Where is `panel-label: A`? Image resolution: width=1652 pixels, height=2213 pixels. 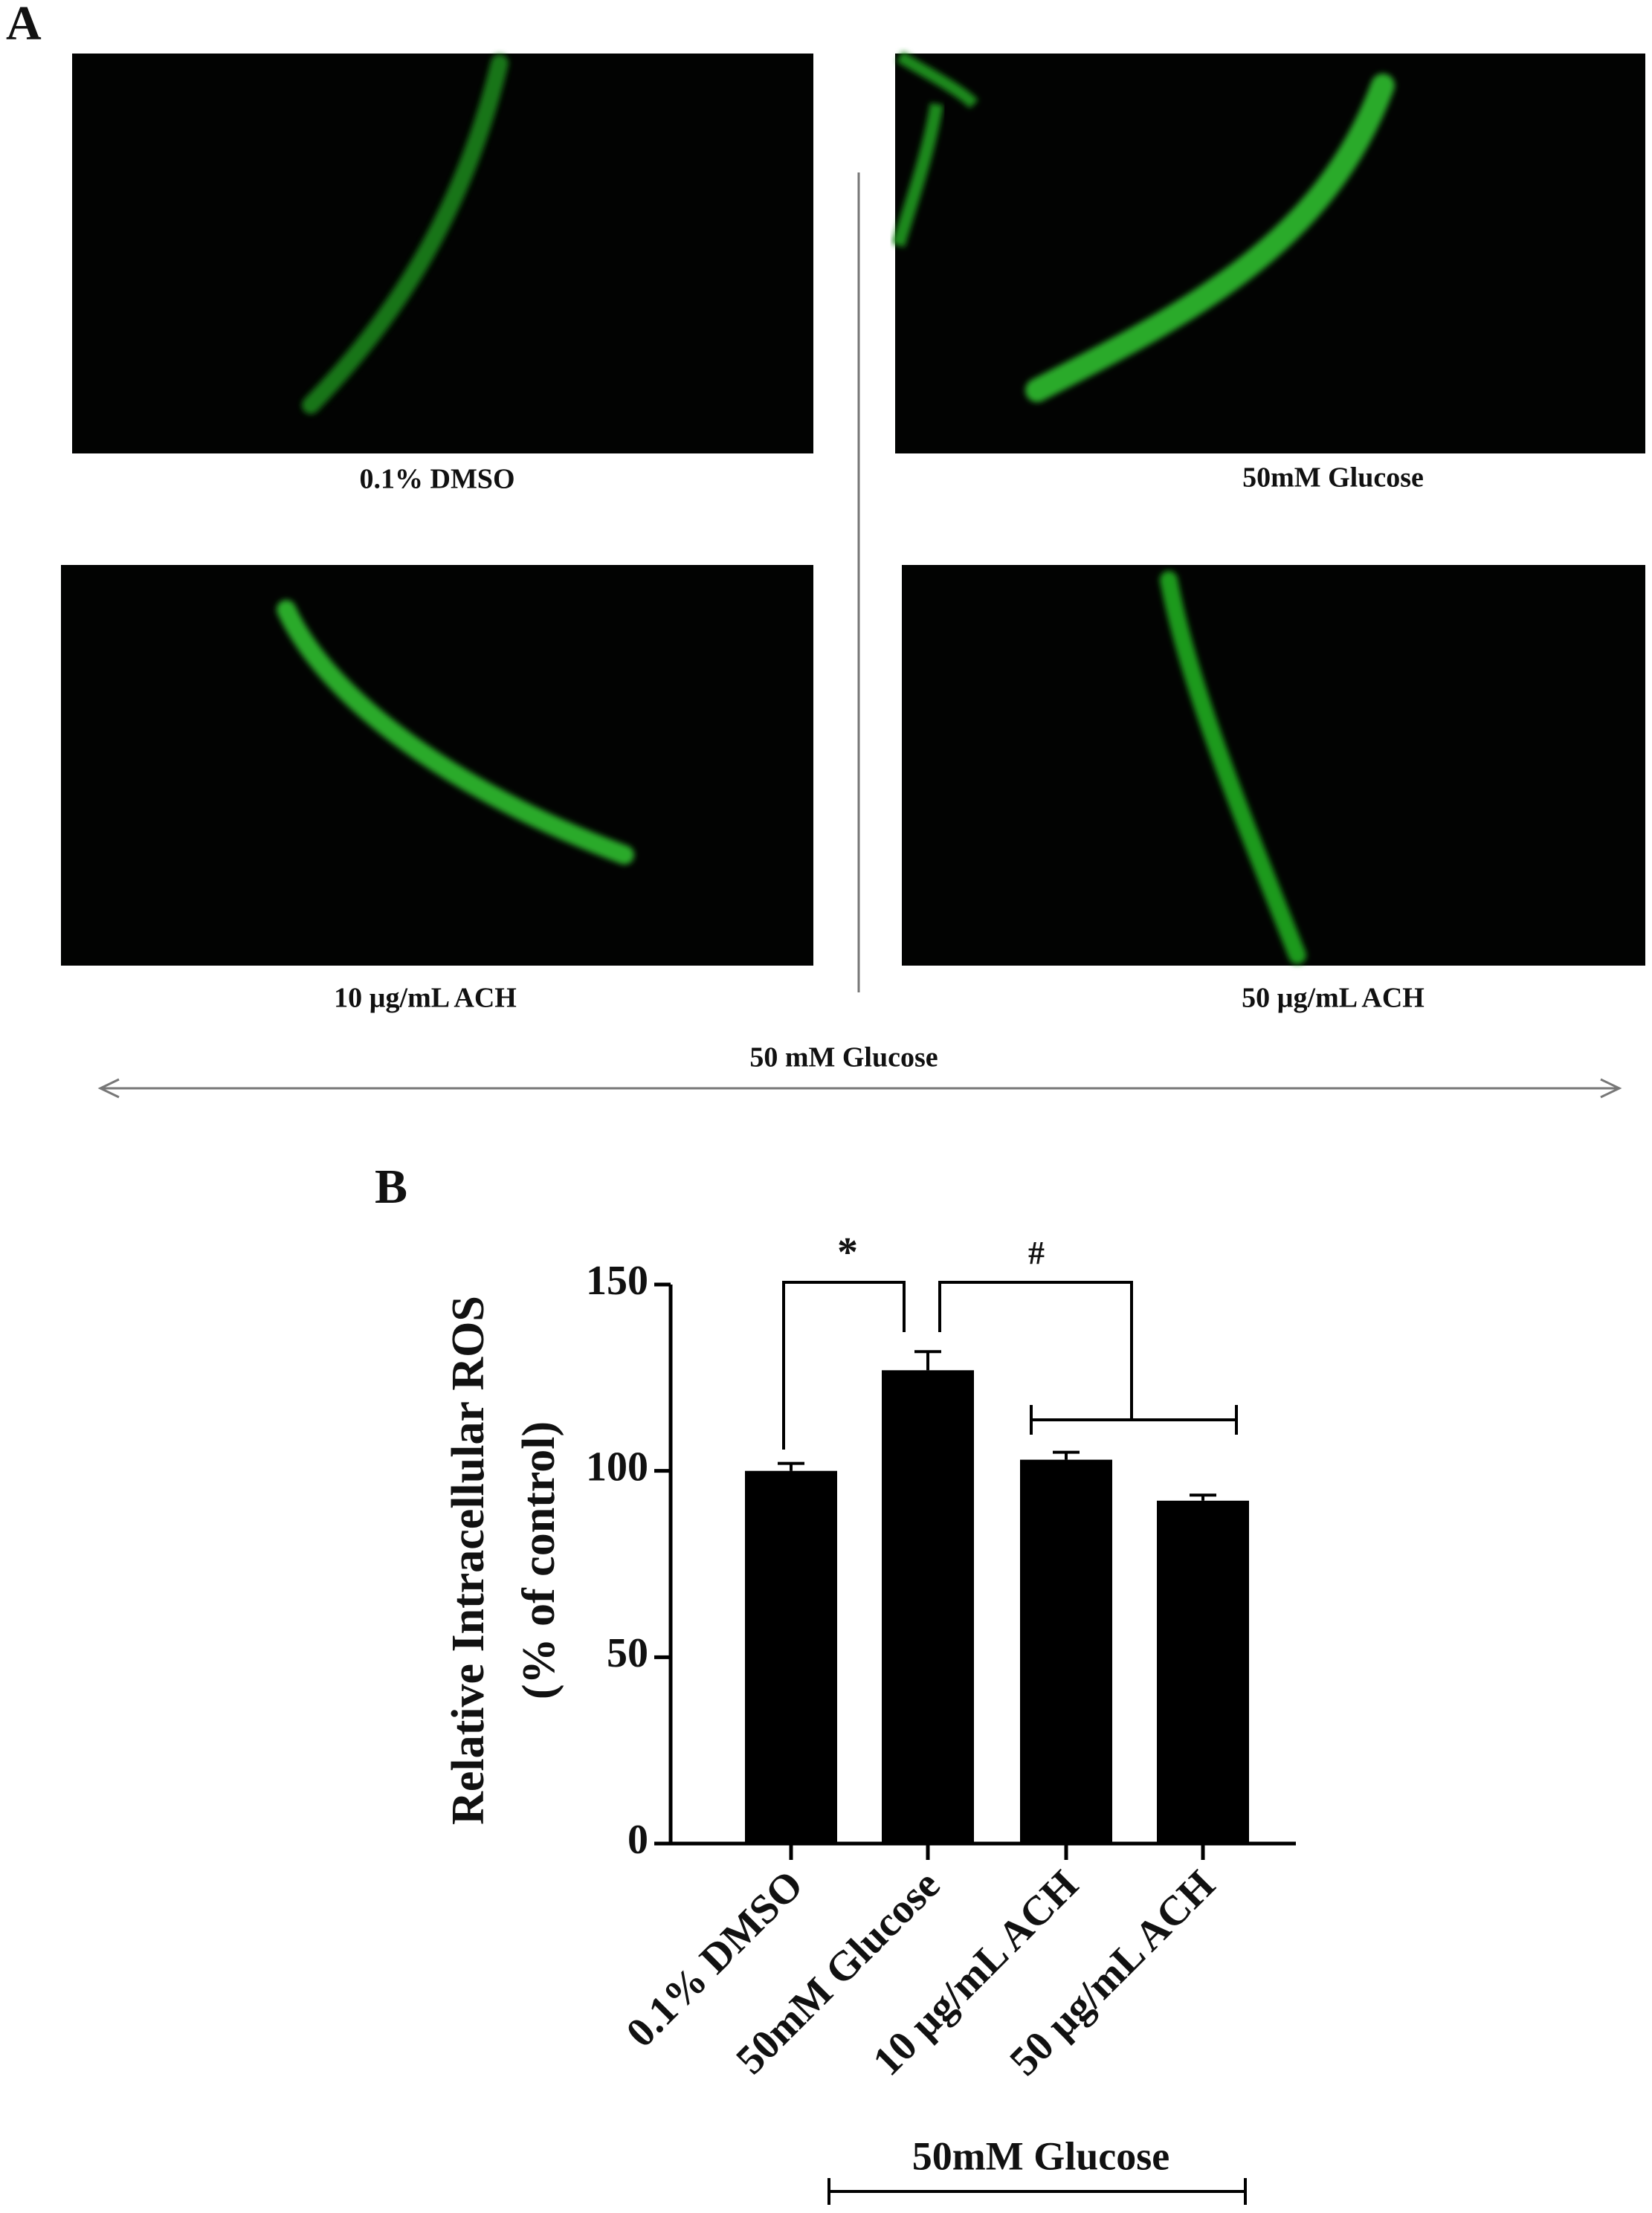
panel-label: A is located at coordinates (24, 26).